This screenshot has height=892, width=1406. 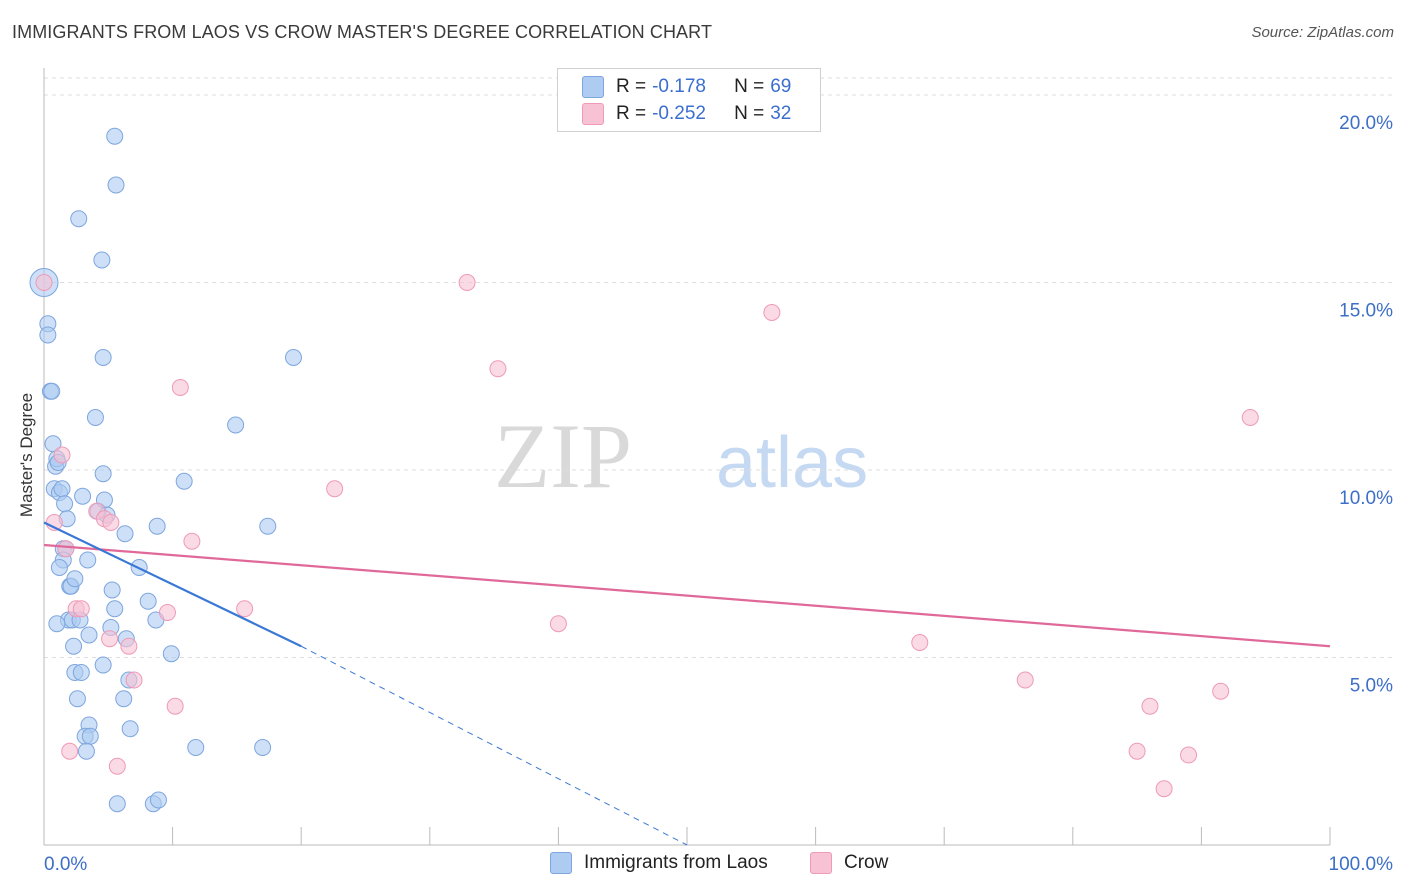 What do you see at coordinates (1371, 686) in the screenshot?
I see `y-tick-label: 5.0%` at bounding box center [1371, 686].